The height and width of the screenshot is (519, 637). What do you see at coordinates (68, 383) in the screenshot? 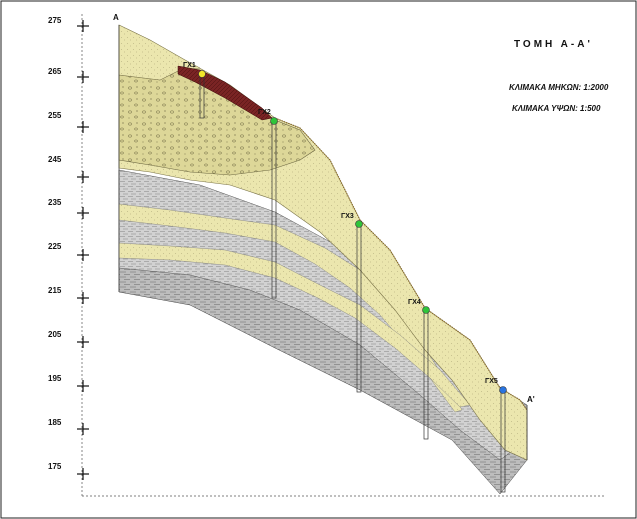
I see `tick: 195` at bounding box center [68, 383].